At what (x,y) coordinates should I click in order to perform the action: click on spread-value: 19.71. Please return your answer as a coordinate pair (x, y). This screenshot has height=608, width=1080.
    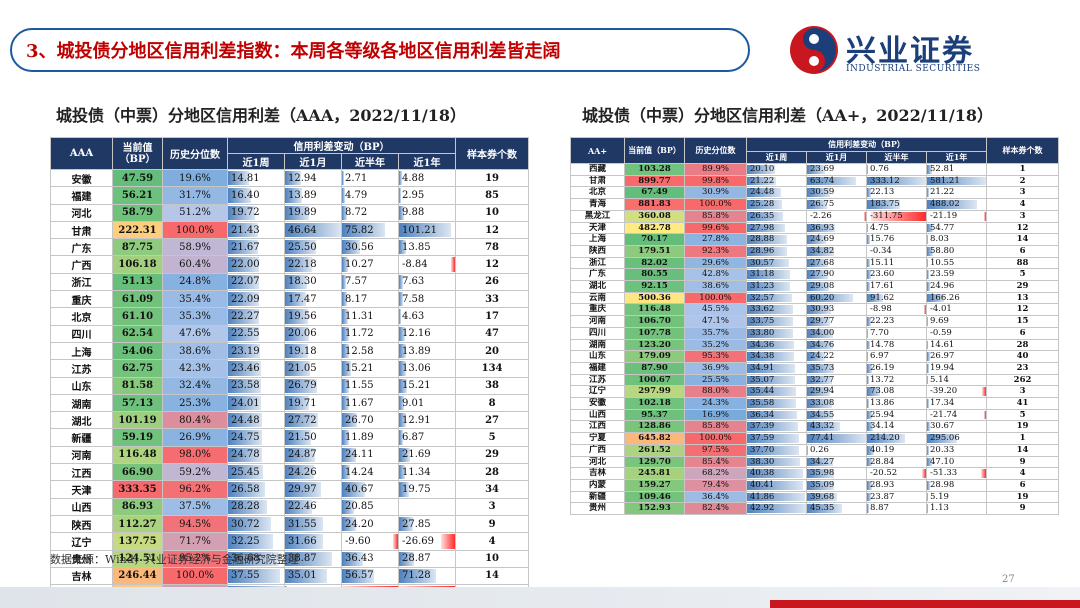
    Looking at the image, I should click on (302, 403).